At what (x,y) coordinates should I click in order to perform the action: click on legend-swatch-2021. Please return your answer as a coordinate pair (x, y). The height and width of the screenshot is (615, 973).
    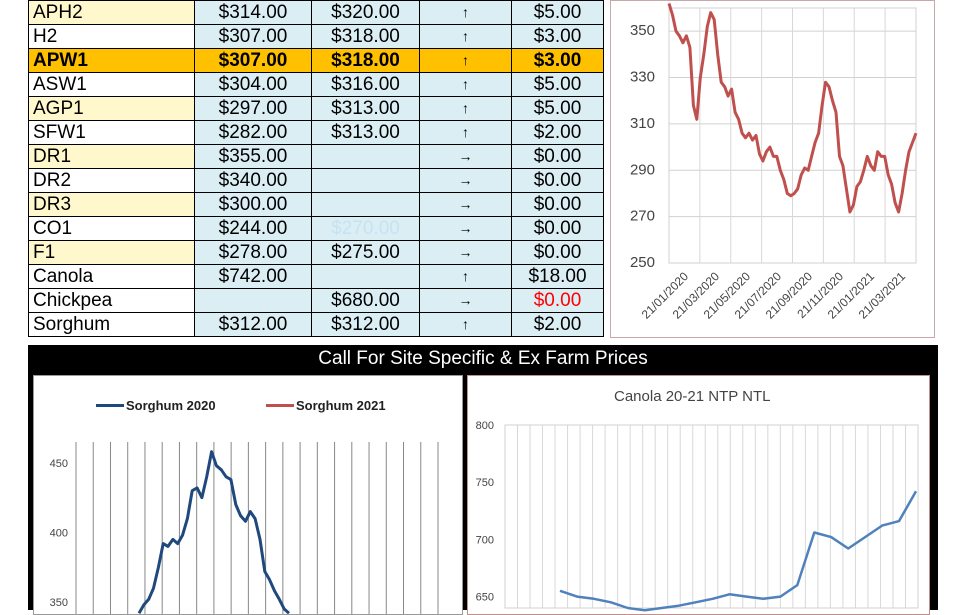
    Looking at the image, I should click on (280, 405).